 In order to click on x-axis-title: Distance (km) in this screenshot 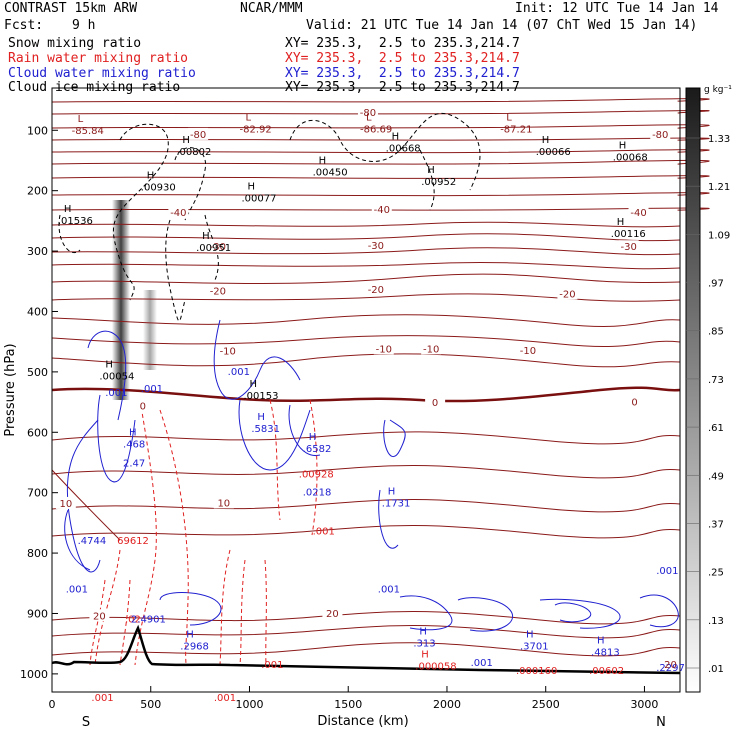, I will do `click(362, 721)`.